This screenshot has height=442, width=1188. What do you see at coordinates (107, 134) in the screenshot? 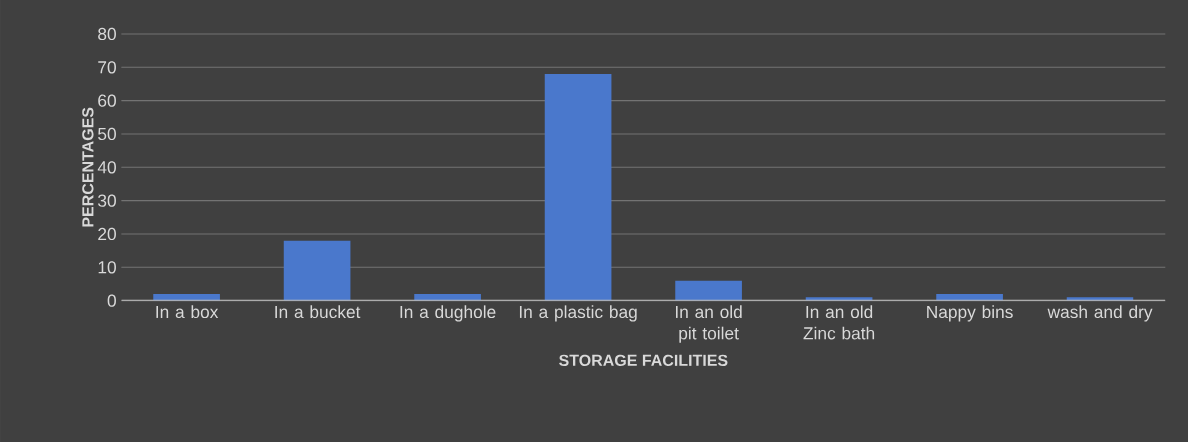
I see `y-tick-label: 50` at bounding box center [107, 134].